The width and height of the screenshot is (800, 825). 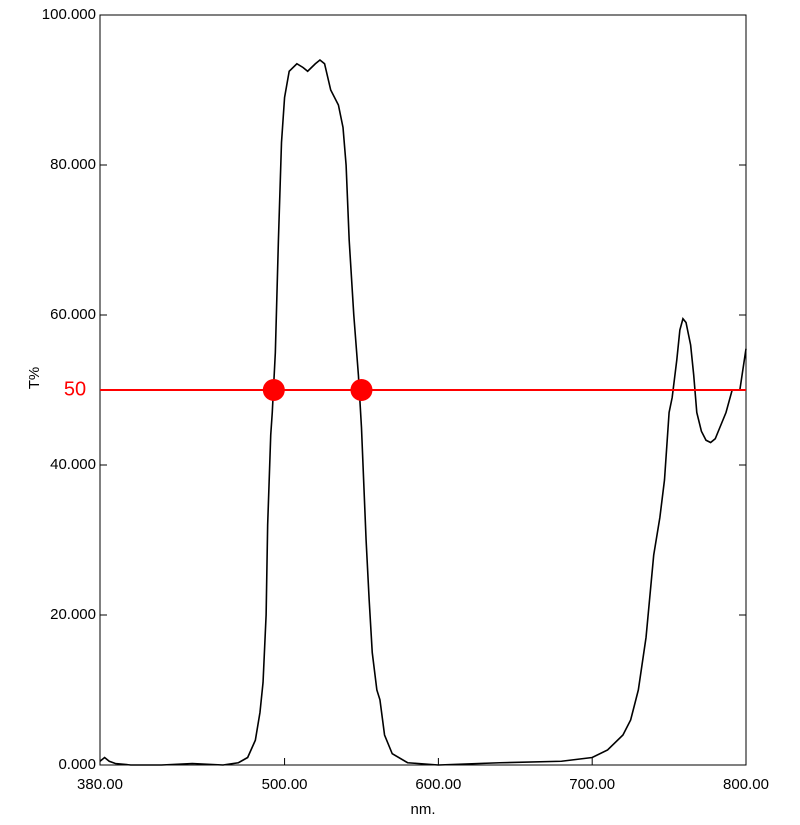 What do you see at coordinates (75, 389) in the screenshot?
I see `reference-label: 50` at bounding box center [75, 389].